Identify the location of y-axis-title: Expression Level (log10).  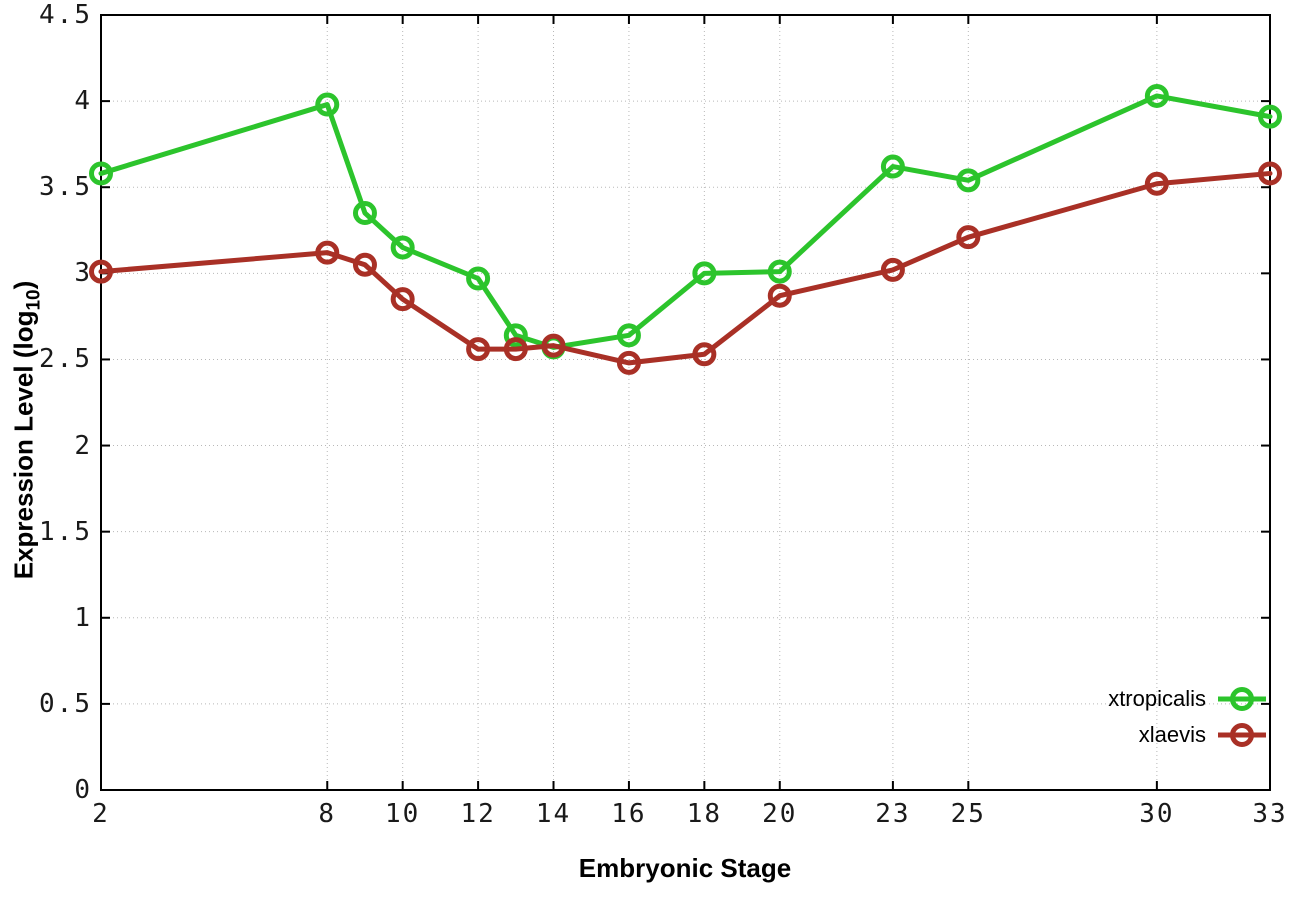
(27, 430).